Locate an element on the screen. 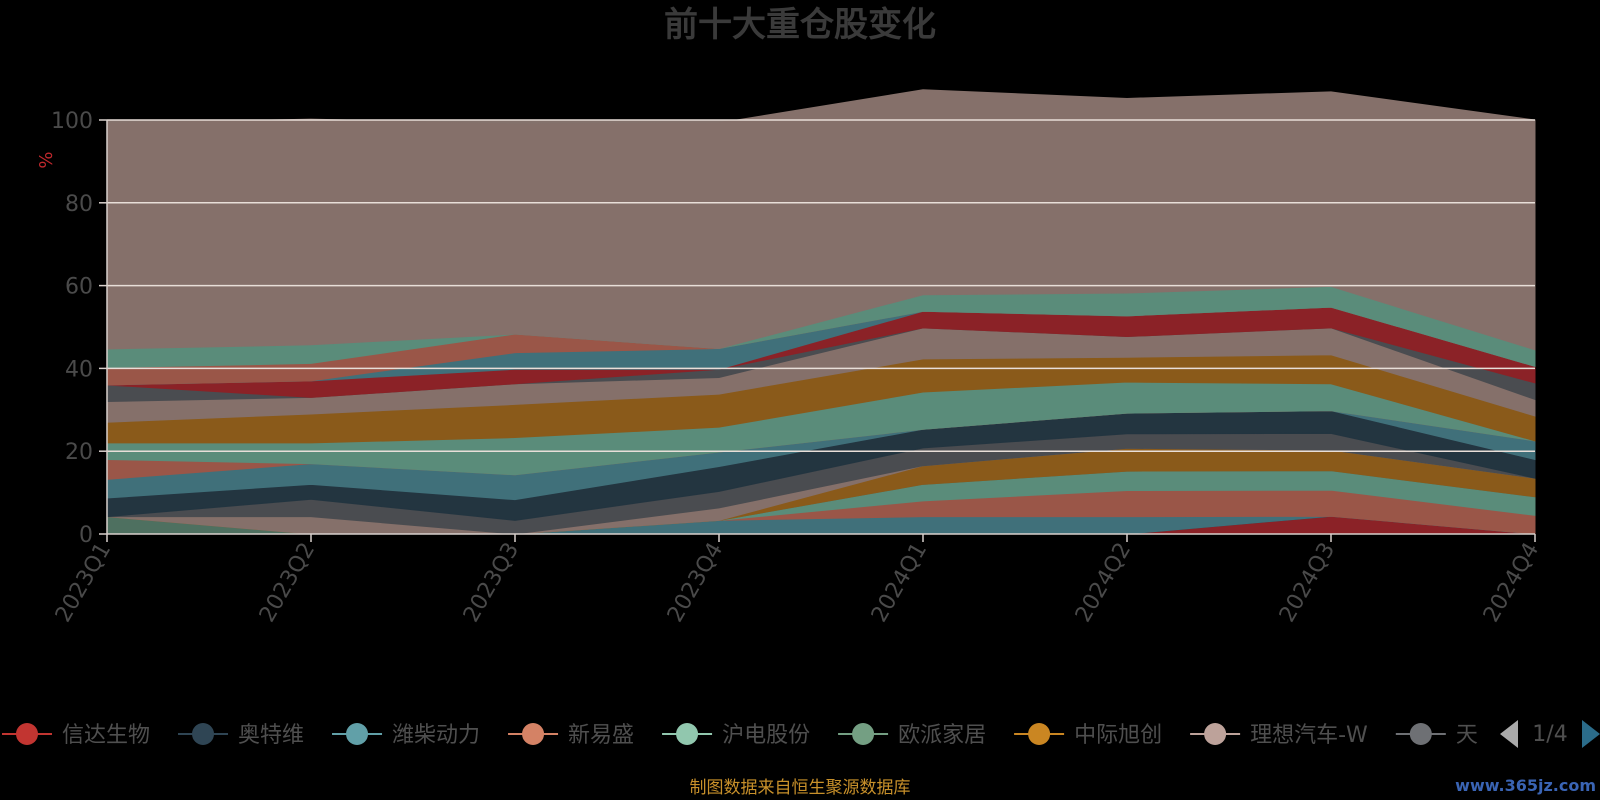  legend-page-indicator: 1/4 is located at coordinates (1549, 734).